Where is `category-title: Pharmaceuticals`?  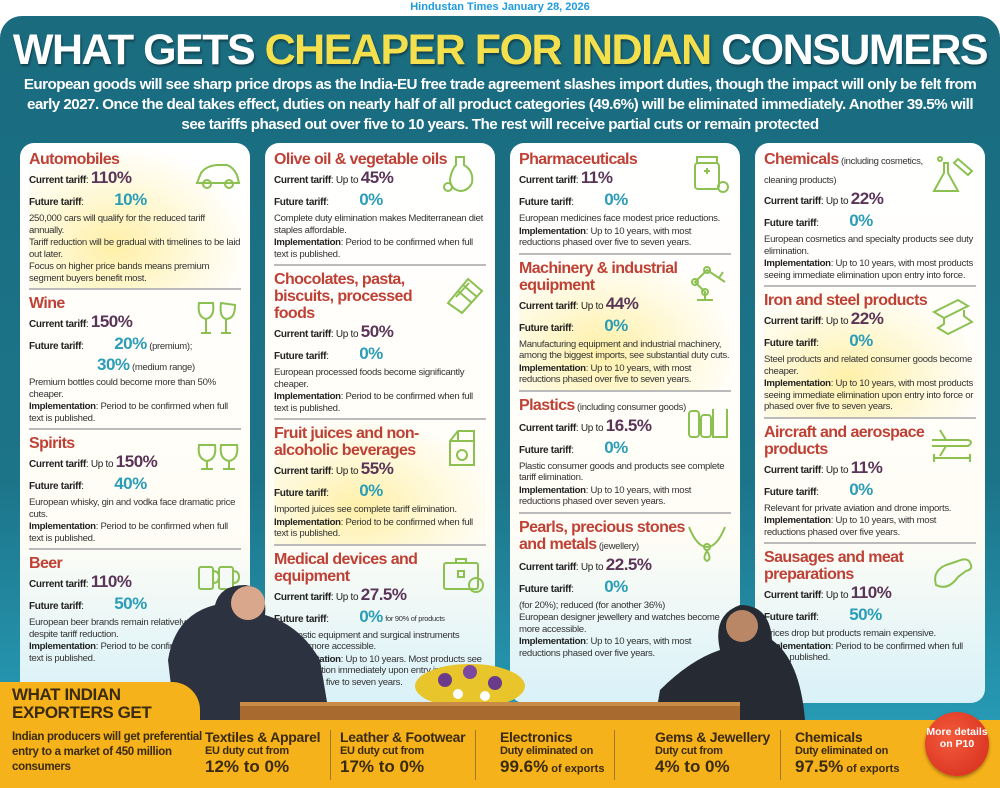 category-title: Pharmaceuticals is located at coordinates (606, 159).